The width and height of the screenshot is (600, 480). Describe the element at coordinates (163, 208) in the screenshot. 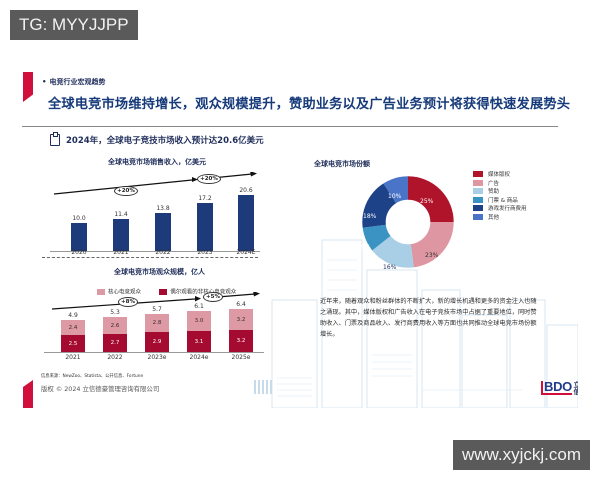

I see `bar-value: 13.8` at that location.